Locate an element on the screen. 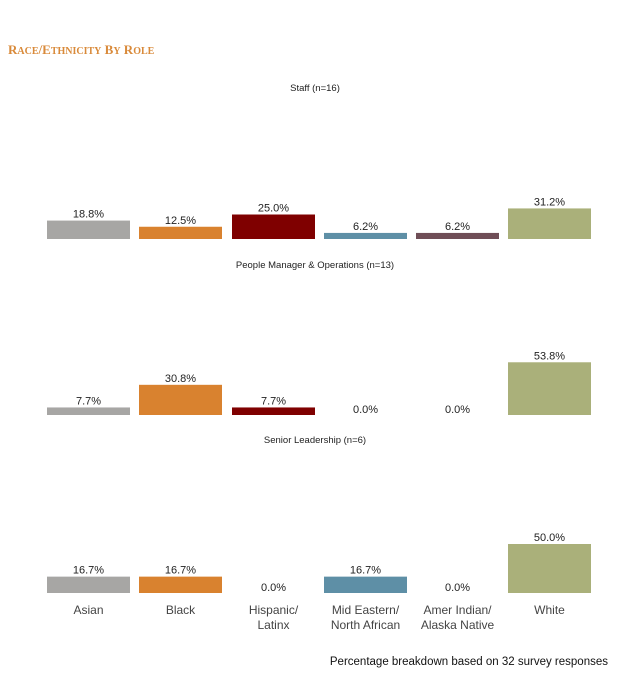  data-label: 30.8% is located at coordinates (180, 379).